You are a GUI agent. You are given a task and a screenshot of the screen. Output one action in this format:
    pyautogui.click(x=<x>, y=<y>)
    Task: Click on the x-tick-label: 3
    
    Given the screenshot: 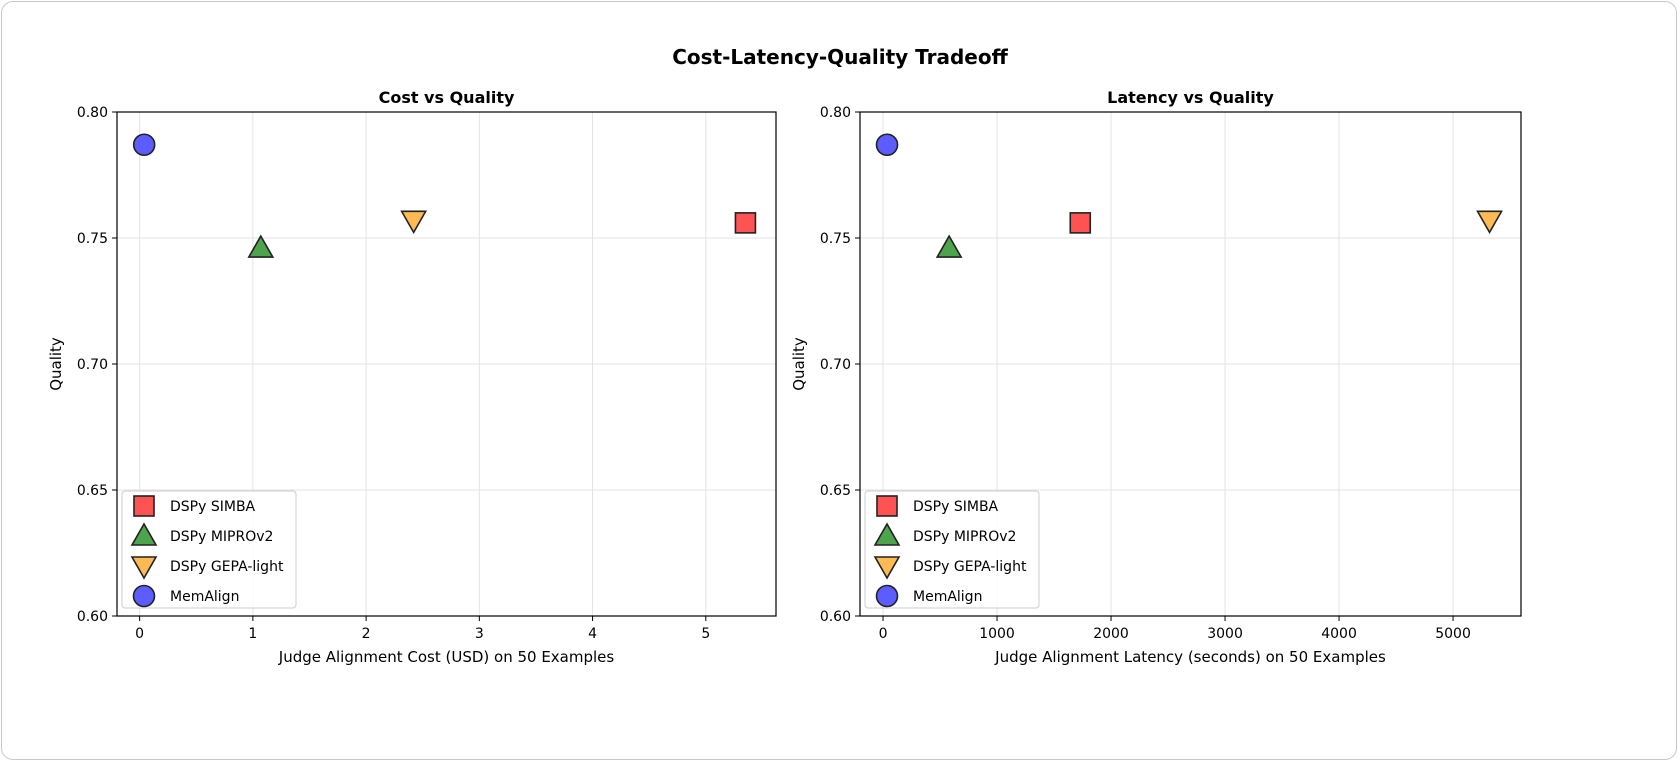 What is the action you would take?
    pyautogui.click(x=479, y=634)
    